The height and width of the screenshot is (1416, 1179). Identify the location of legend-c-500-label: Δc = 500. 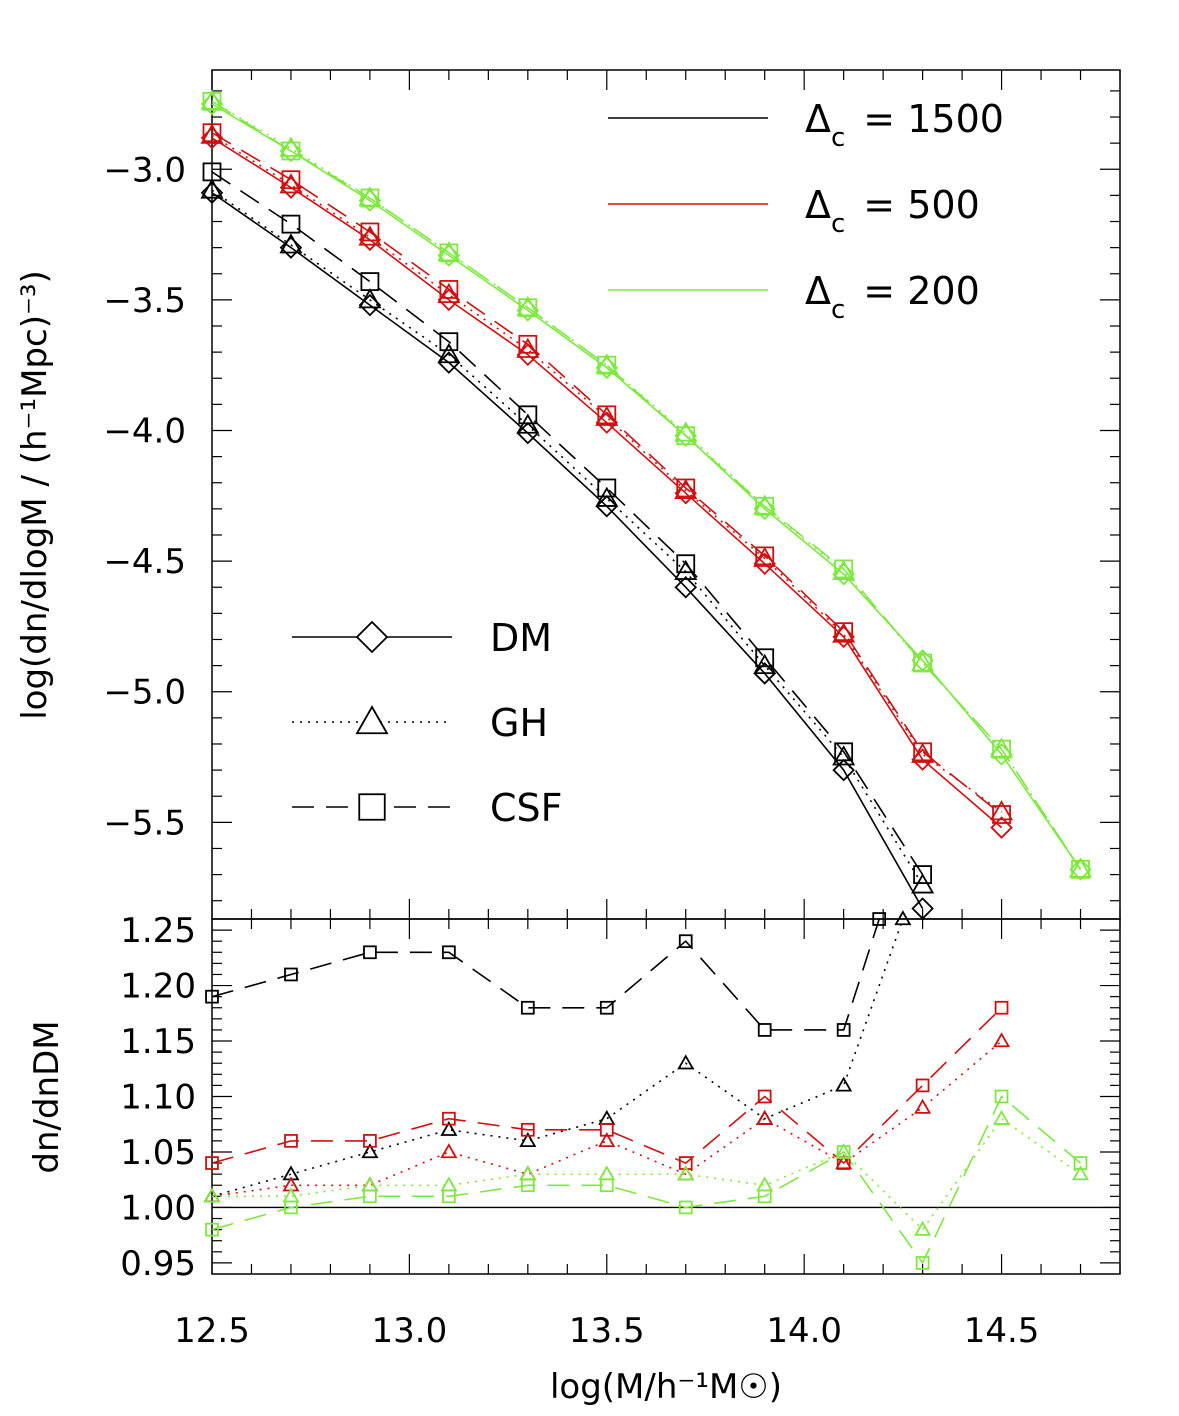
(892, 211).